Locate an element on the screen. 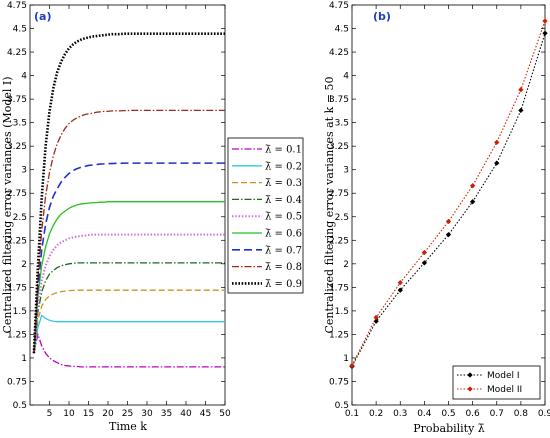  legend-b-label: Model I is located at coordinates (503, 376).